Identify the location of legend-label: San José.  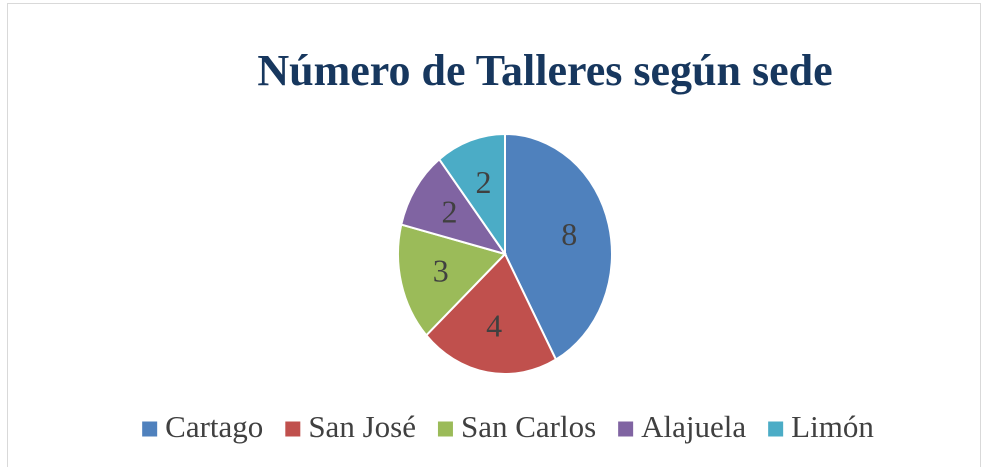
(362, 426).